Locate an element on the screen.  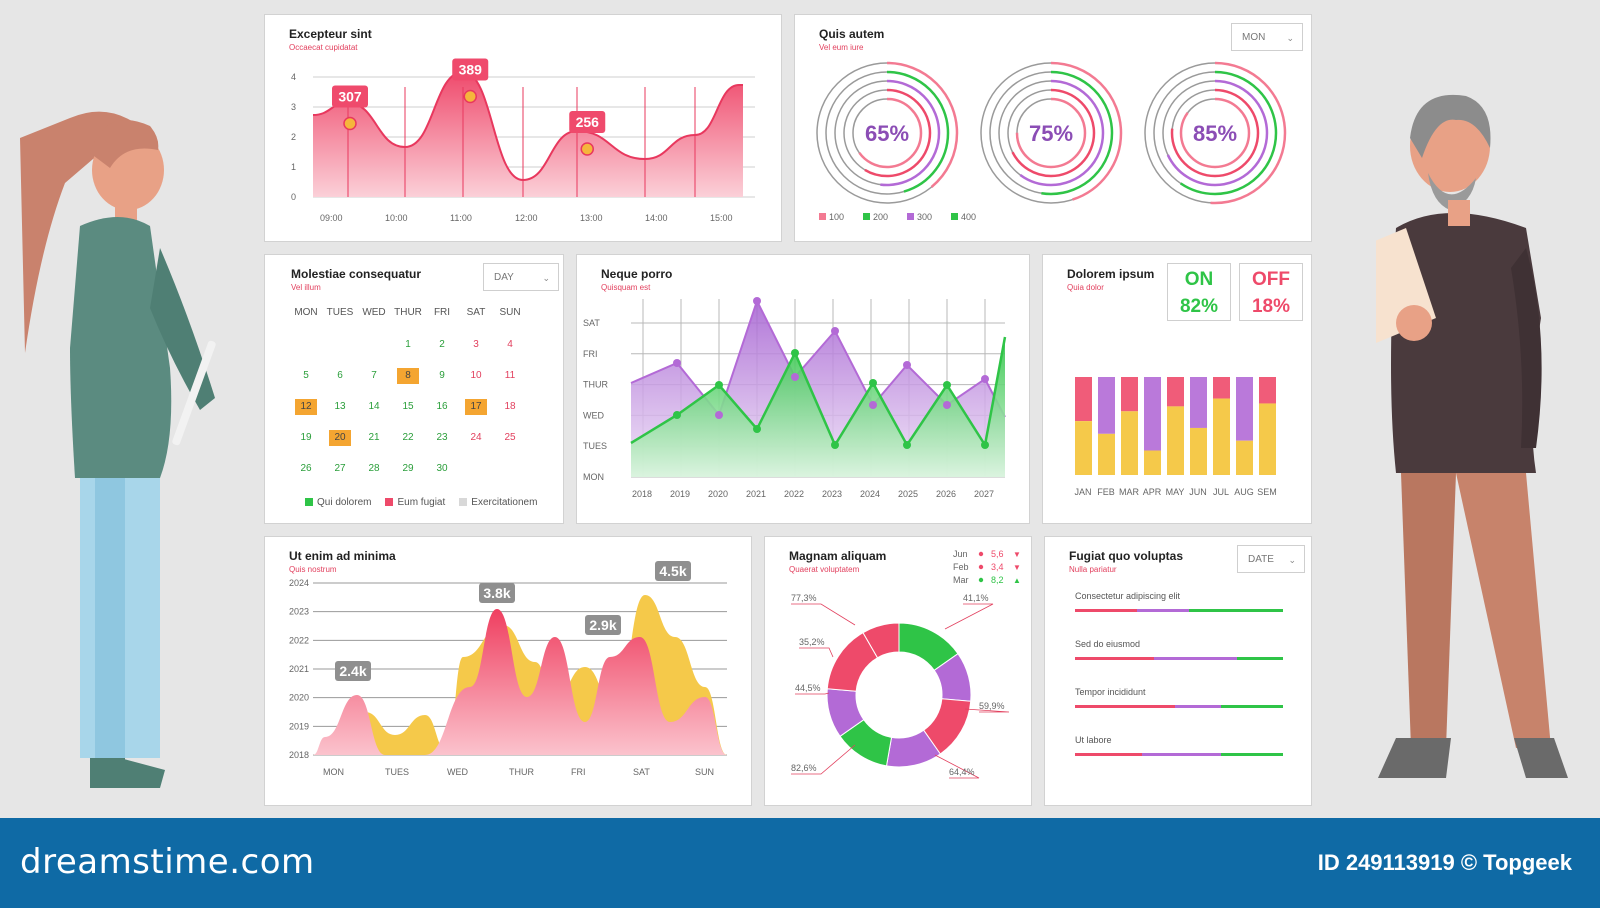
on-label: ON is located at coordinates (1199, 279).